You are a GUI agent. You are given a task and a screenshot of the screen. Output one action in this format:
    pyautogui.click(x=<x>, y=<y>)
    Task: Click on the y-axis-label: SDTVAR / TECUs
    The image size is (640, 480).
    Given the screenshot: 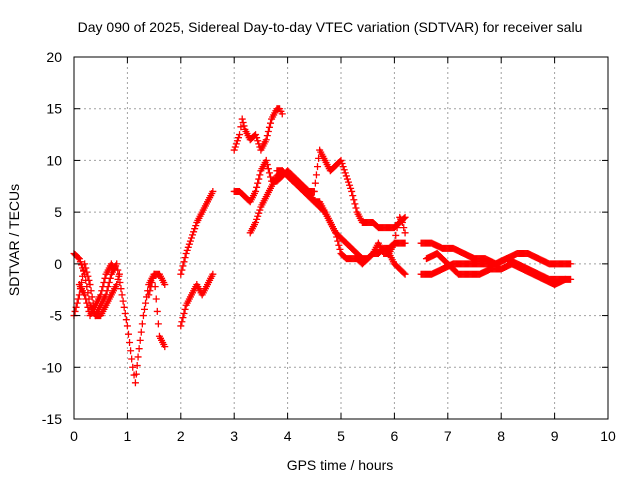 What is the action you would take?
    pyautogui.click(x=14, y=240)
    